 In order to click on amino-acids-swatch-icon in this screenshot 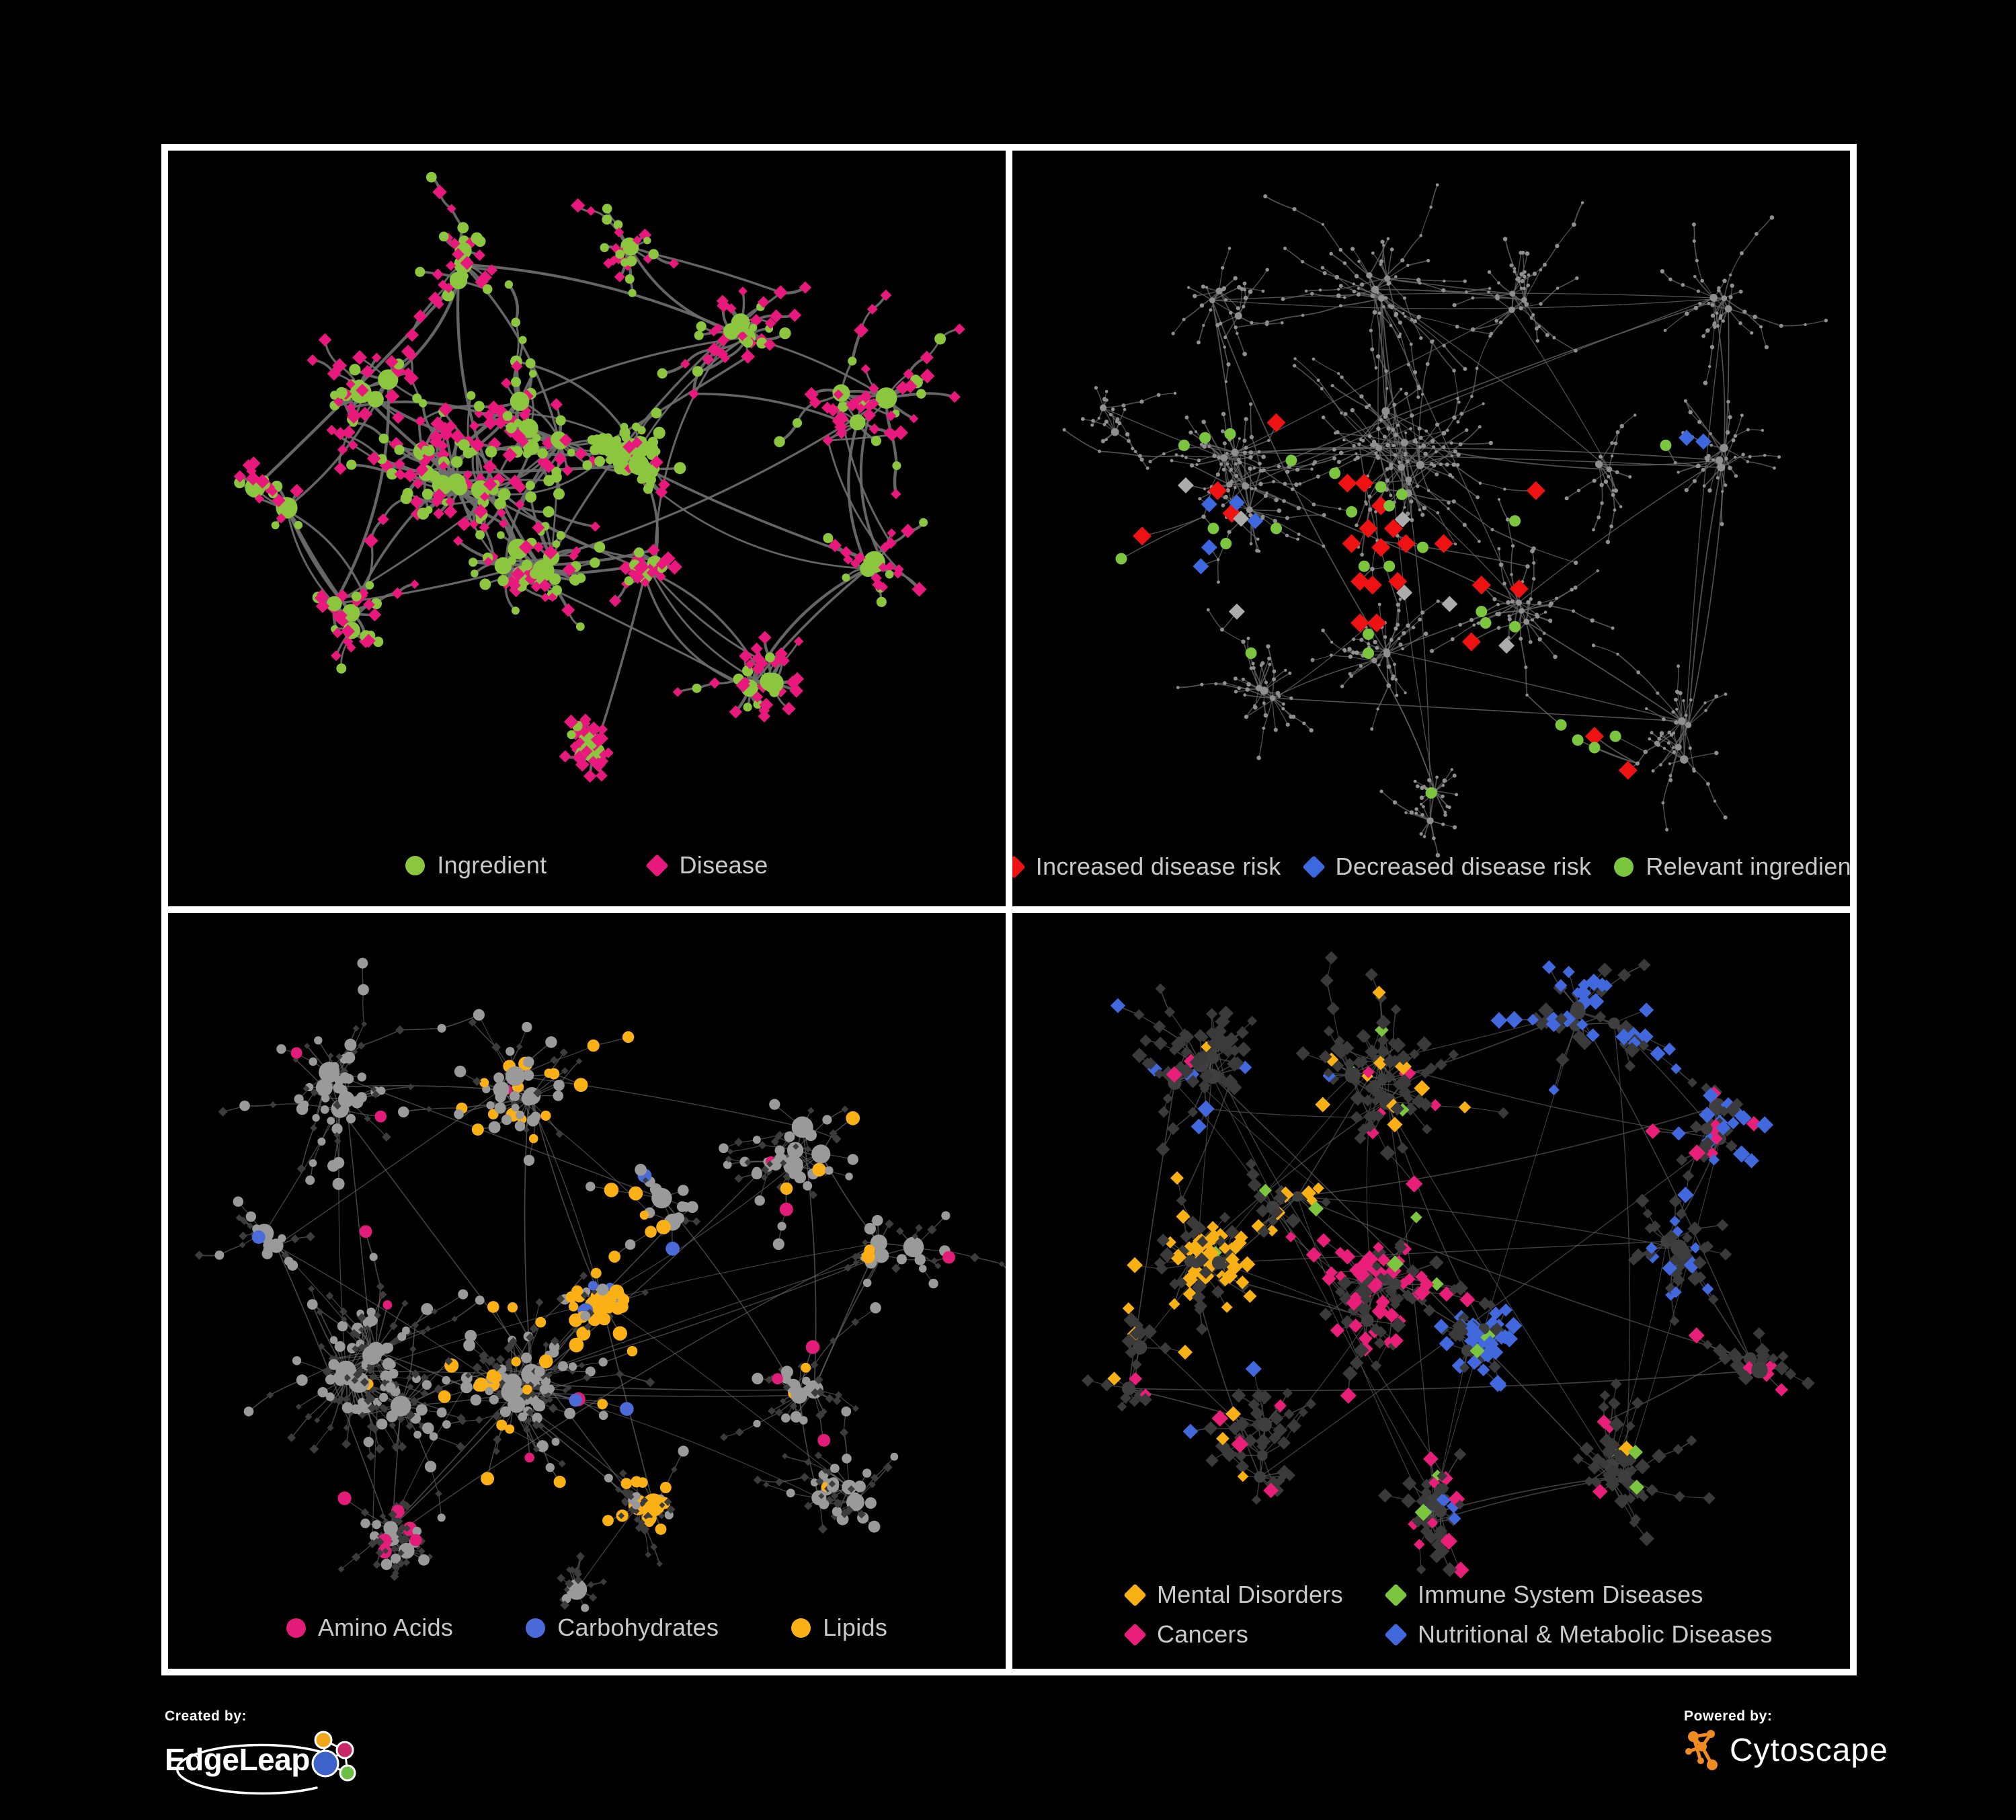, I will do `click(296, 1628)`.